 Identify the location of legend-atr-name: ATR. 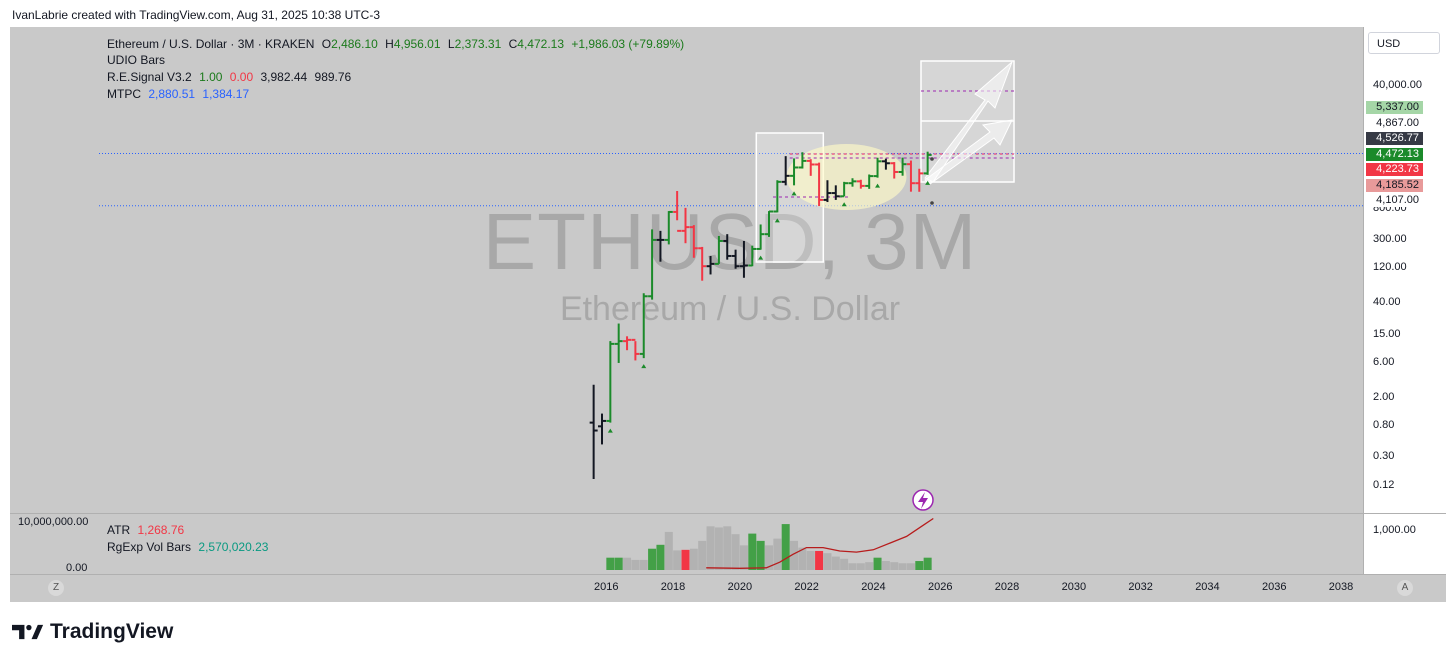
(119, 530).